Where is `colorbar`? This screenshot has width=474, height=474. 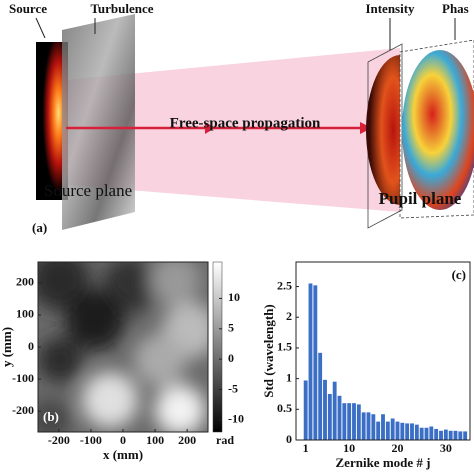
colorbar is located at coordinates (217, 347).